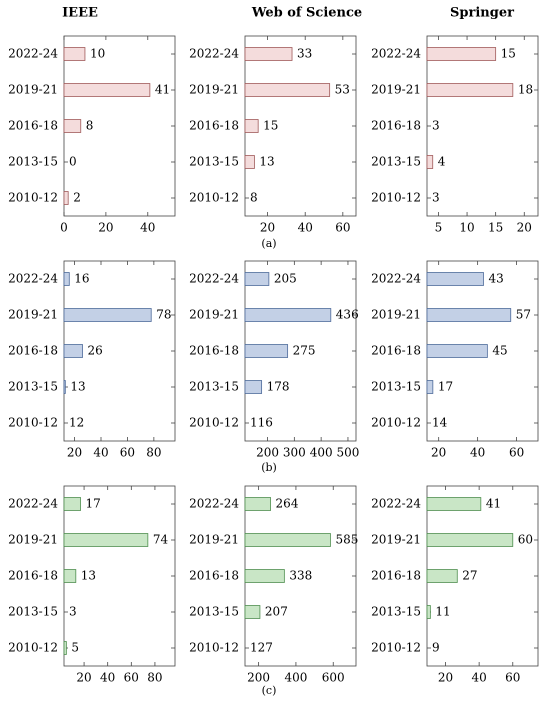 This screenshot has width=550, height=704. What do you see at coordinates (469, 576) in the screenshot?
I see `chart-c-2-value-label-2: 27` at bounding box center [469, 576].